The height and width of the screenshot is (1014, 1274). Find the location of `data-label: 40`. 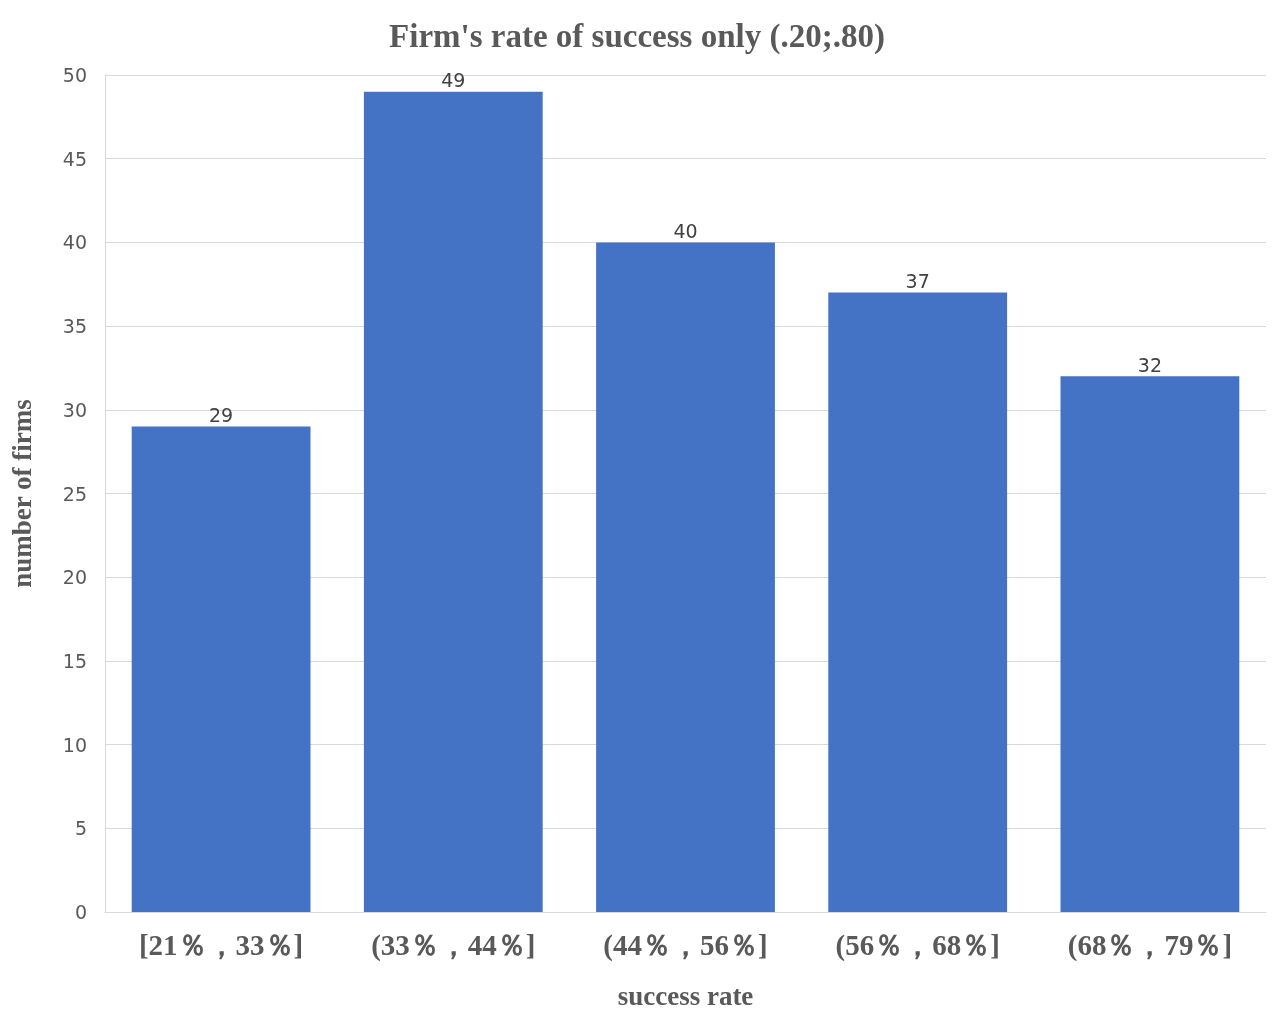

data-label: 40 is located at coordinates (685, 230).